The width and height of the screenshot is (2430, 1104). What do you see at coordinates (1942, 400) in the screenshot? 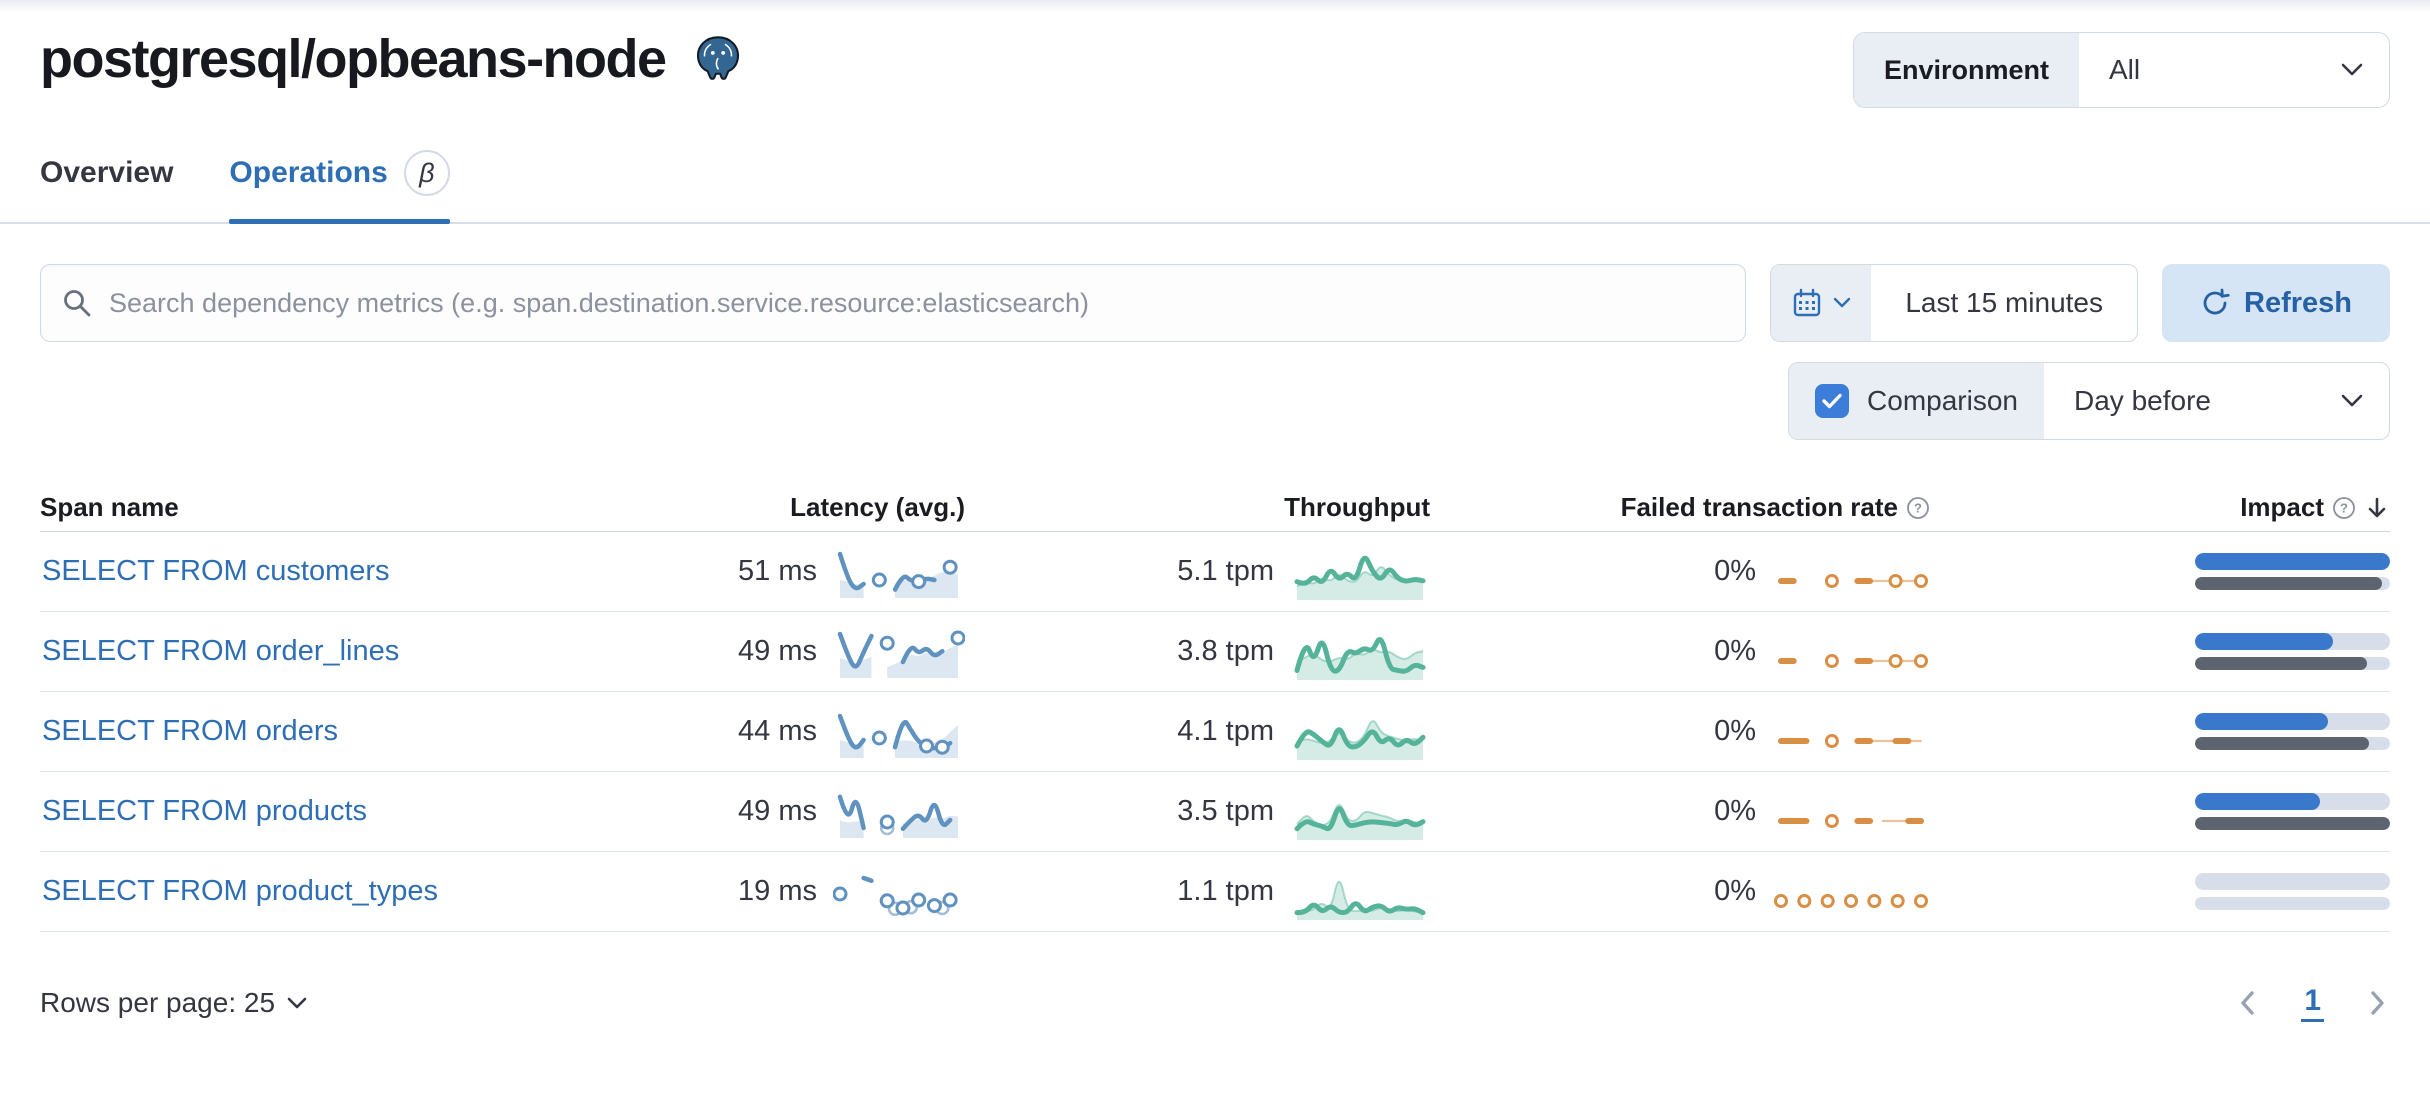
I see `comparison-label: Comparison` at bounding box center [1942, 400].